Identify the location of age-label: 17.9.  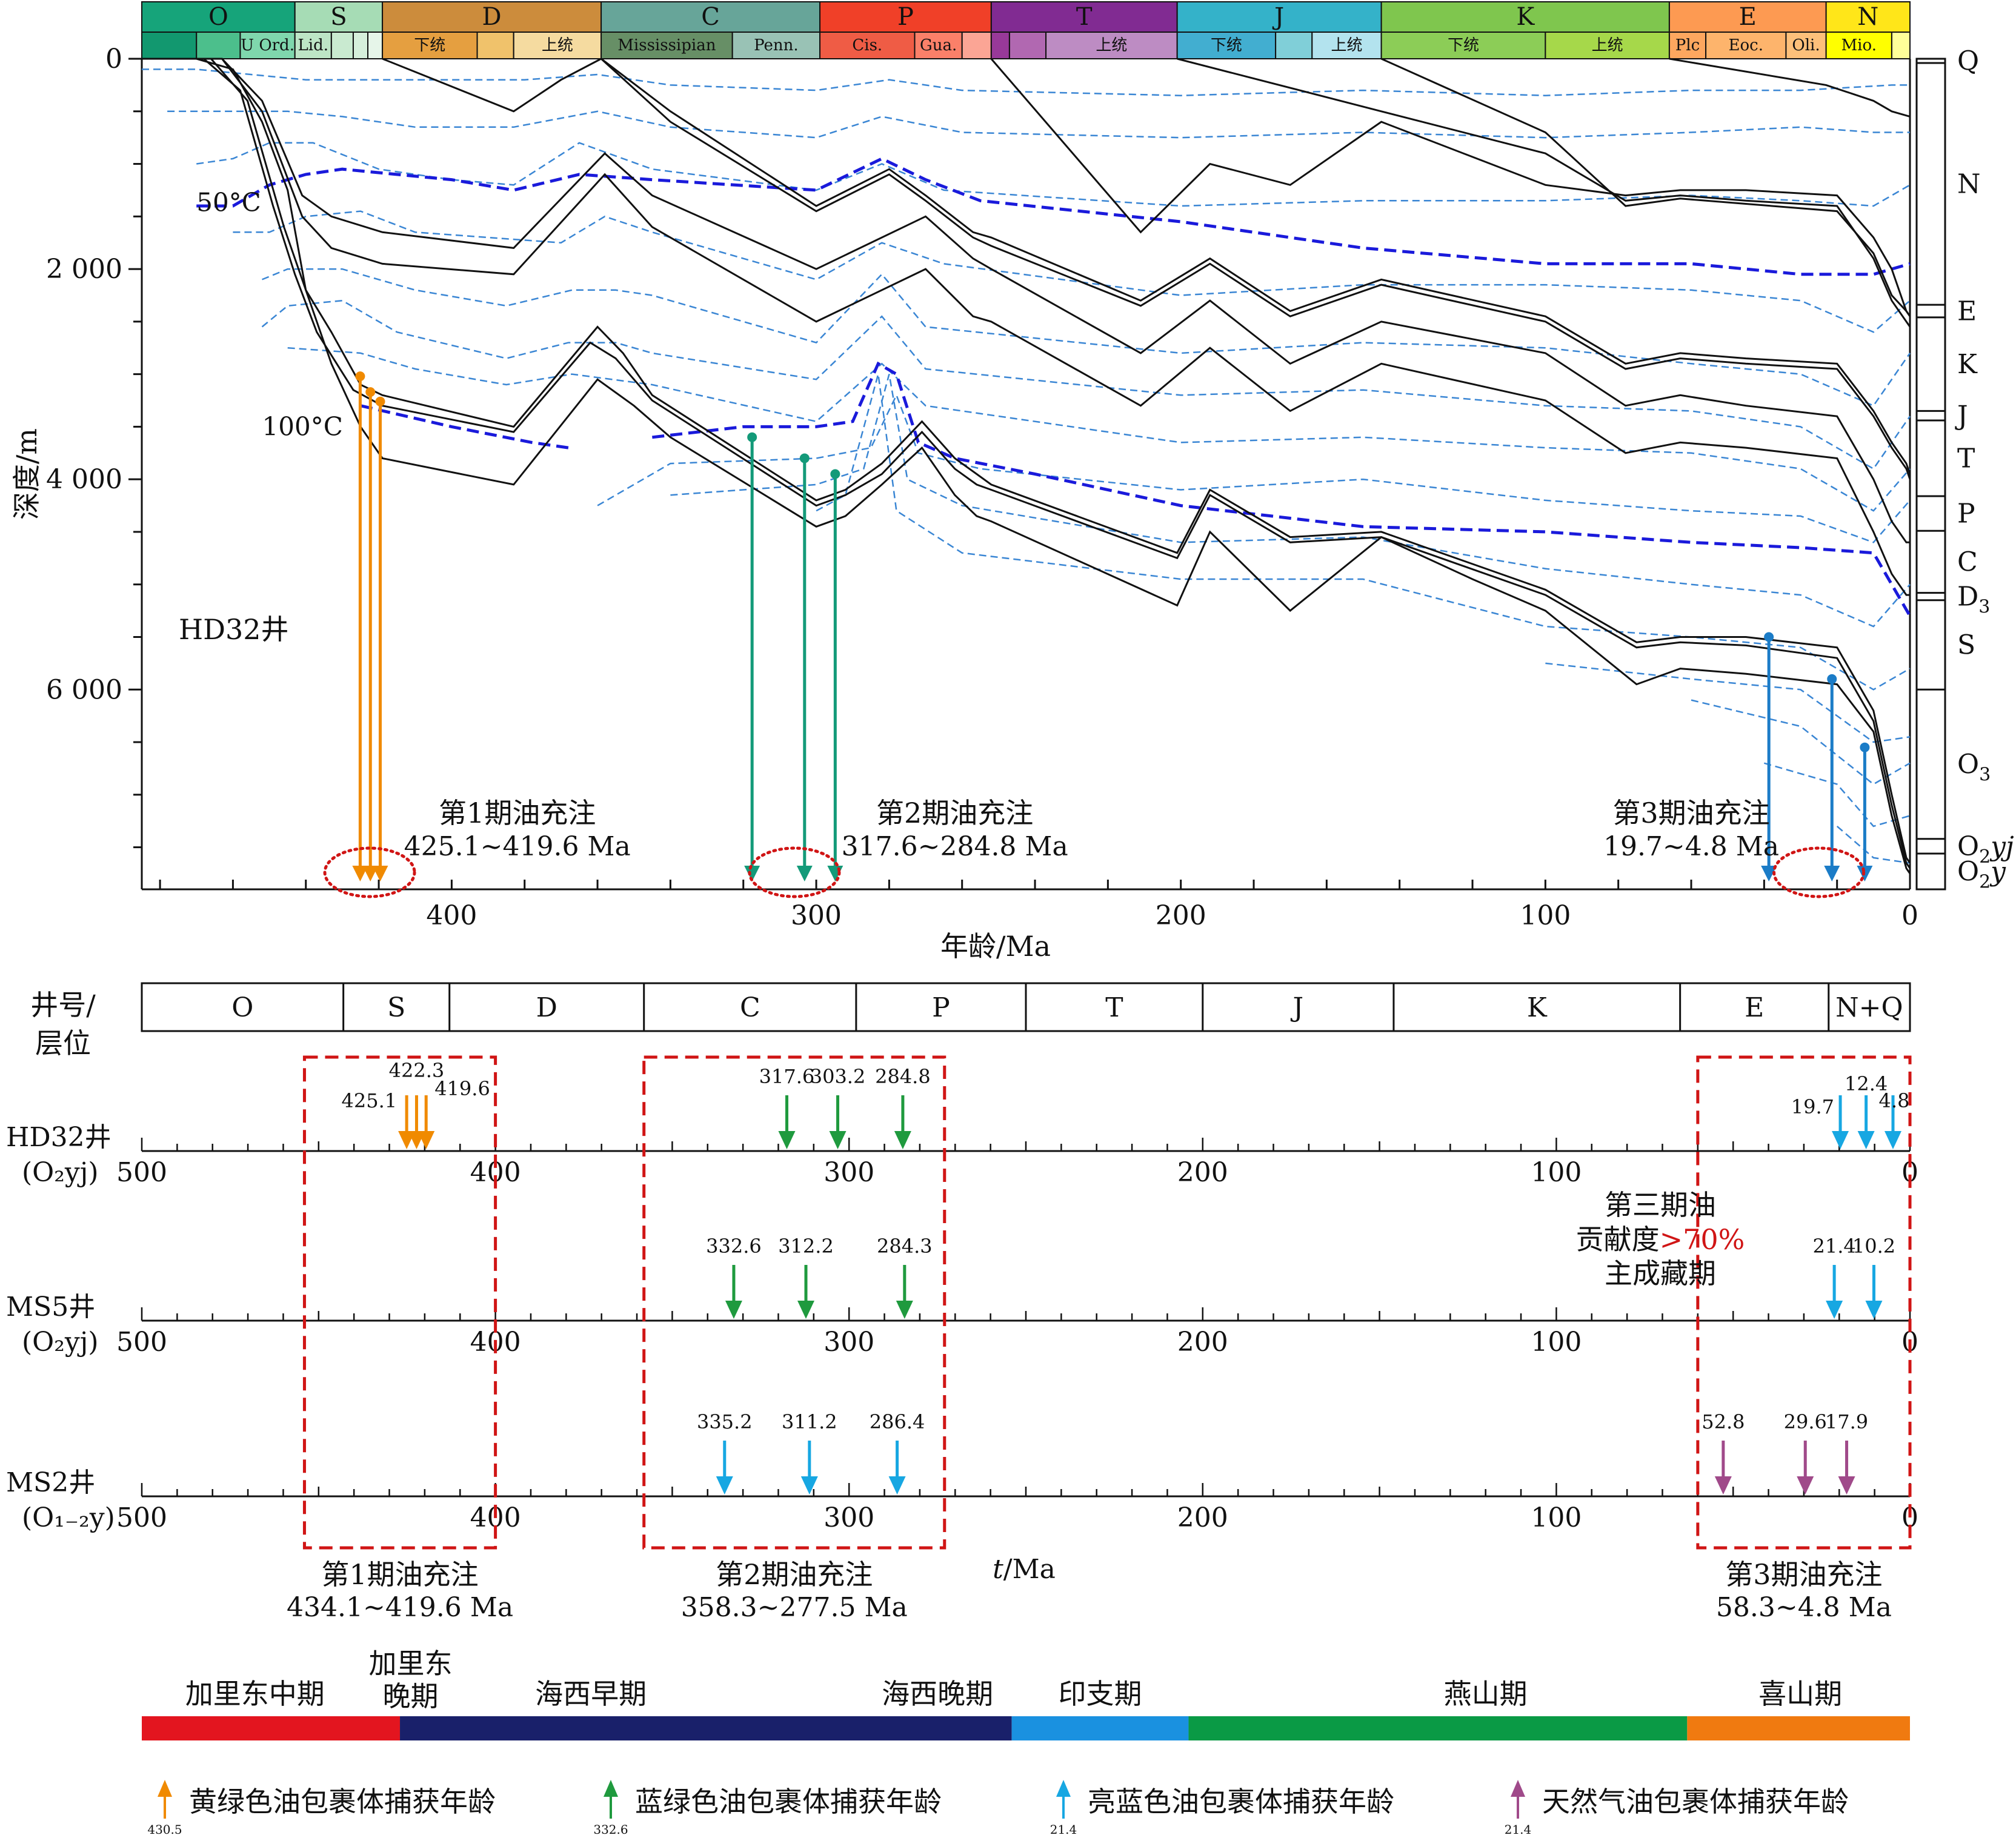
(1846, 1421).